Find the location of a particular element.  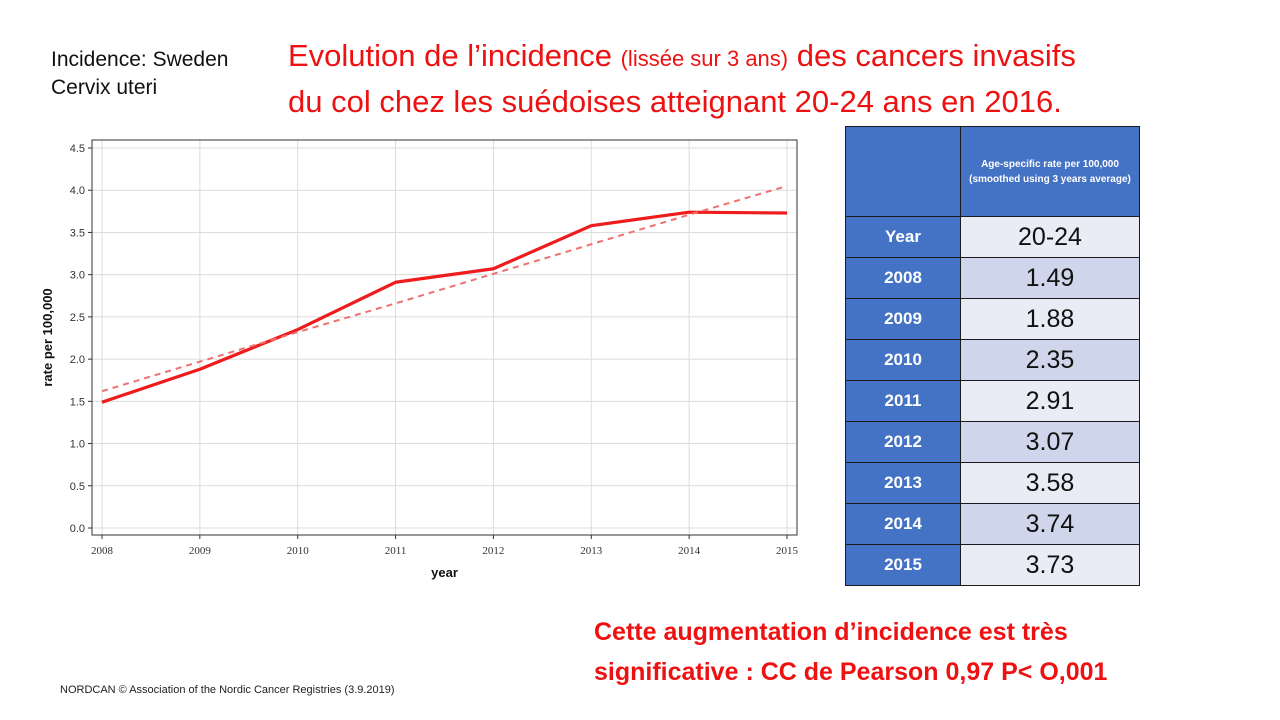

table-row: 2013 3.58 is located at coordinates (992, 483).